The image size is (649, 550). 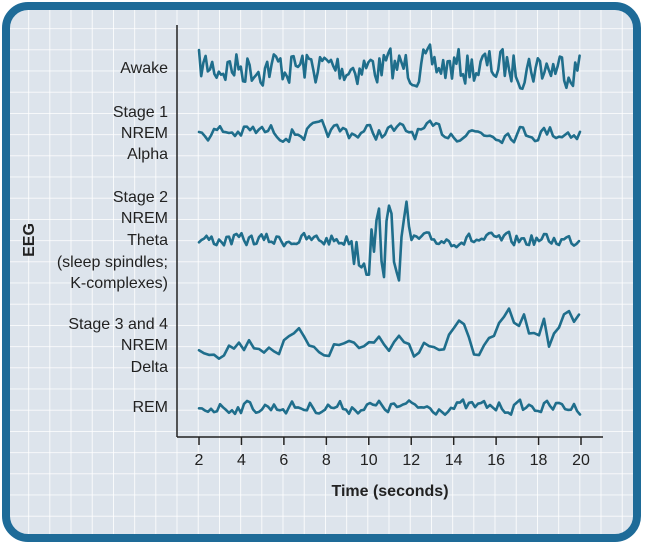 What do you see at coordinates (241, 460) in the screenshot?
I see `x-tick-label: 4` at bounding box center [241, 460].